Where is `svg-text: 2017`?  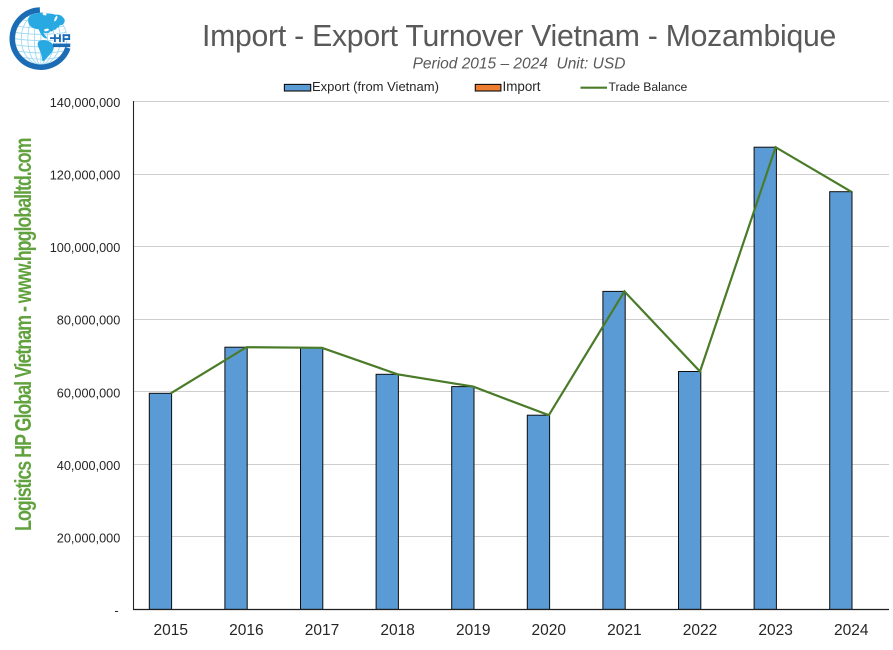
svg-text: 2017 is located at coordinates (322, 630).